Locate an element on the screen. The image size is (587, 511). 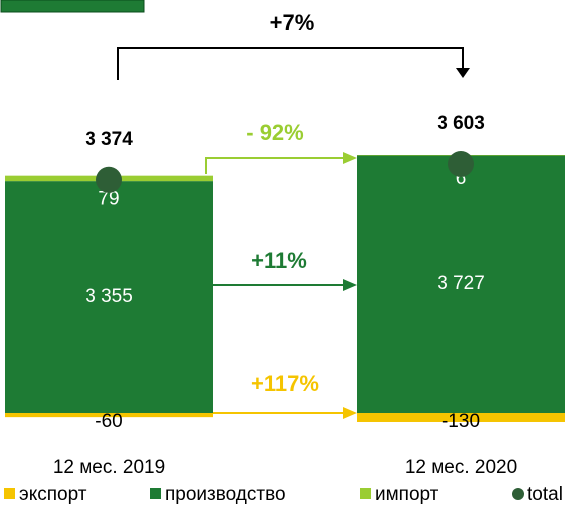
bracket is located at coordinates (290, 63).